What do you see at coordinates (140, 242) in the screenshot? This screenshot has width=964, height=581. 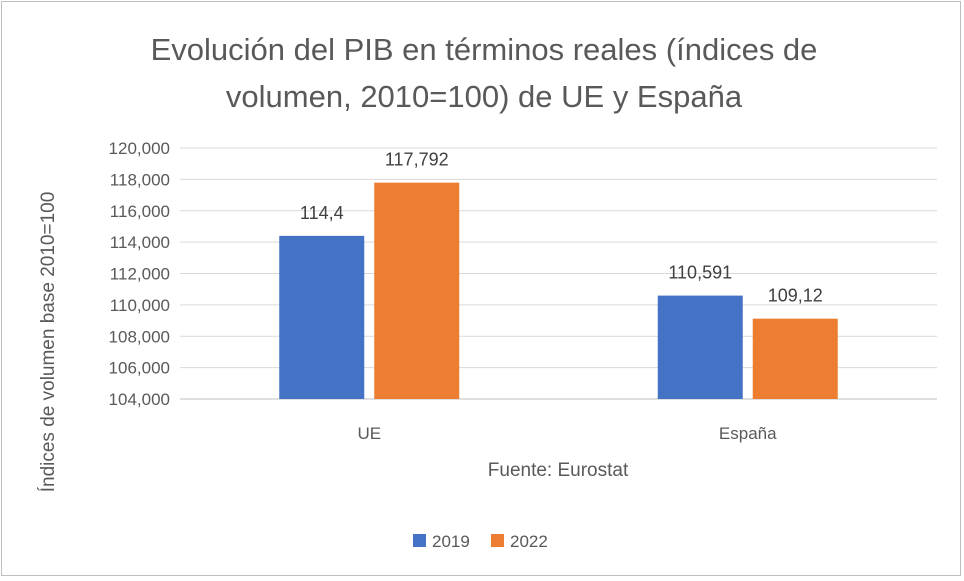 I see `y-tick-label: 114,000` at bounding box center [140, 242].